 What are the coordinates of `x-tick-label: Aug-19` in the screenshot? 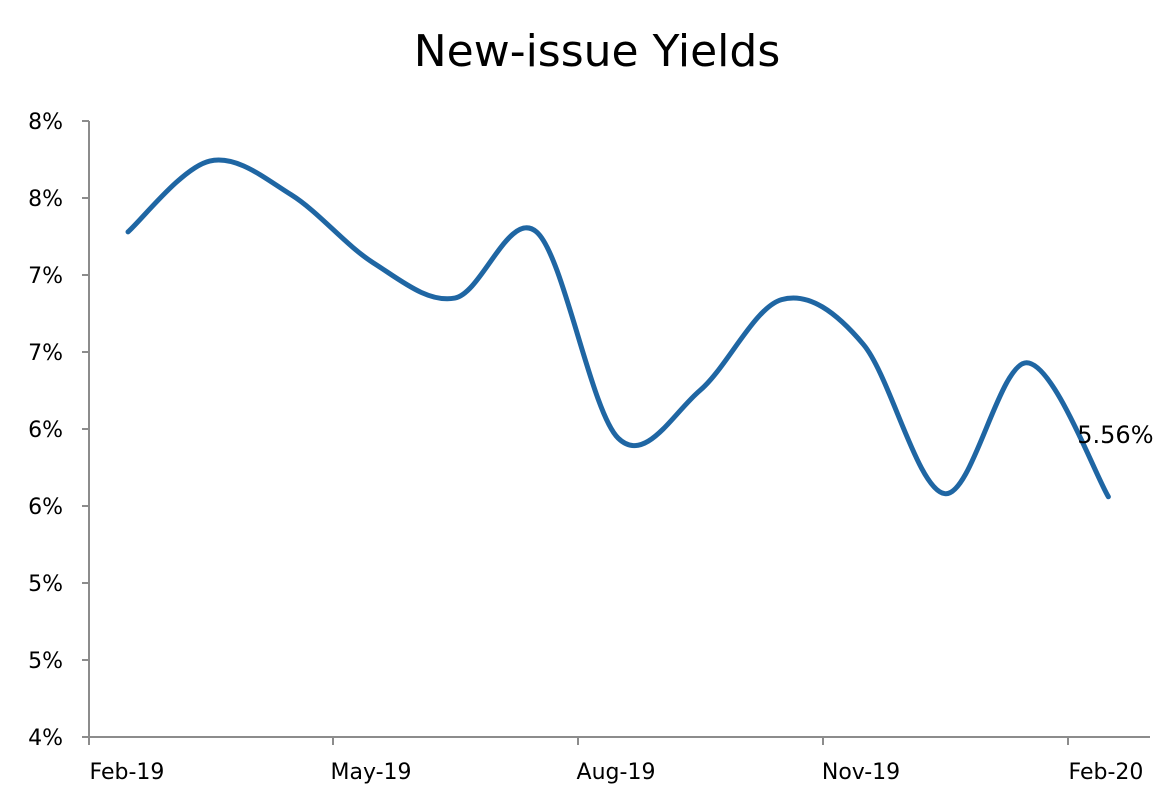 It's located at (616, 772).